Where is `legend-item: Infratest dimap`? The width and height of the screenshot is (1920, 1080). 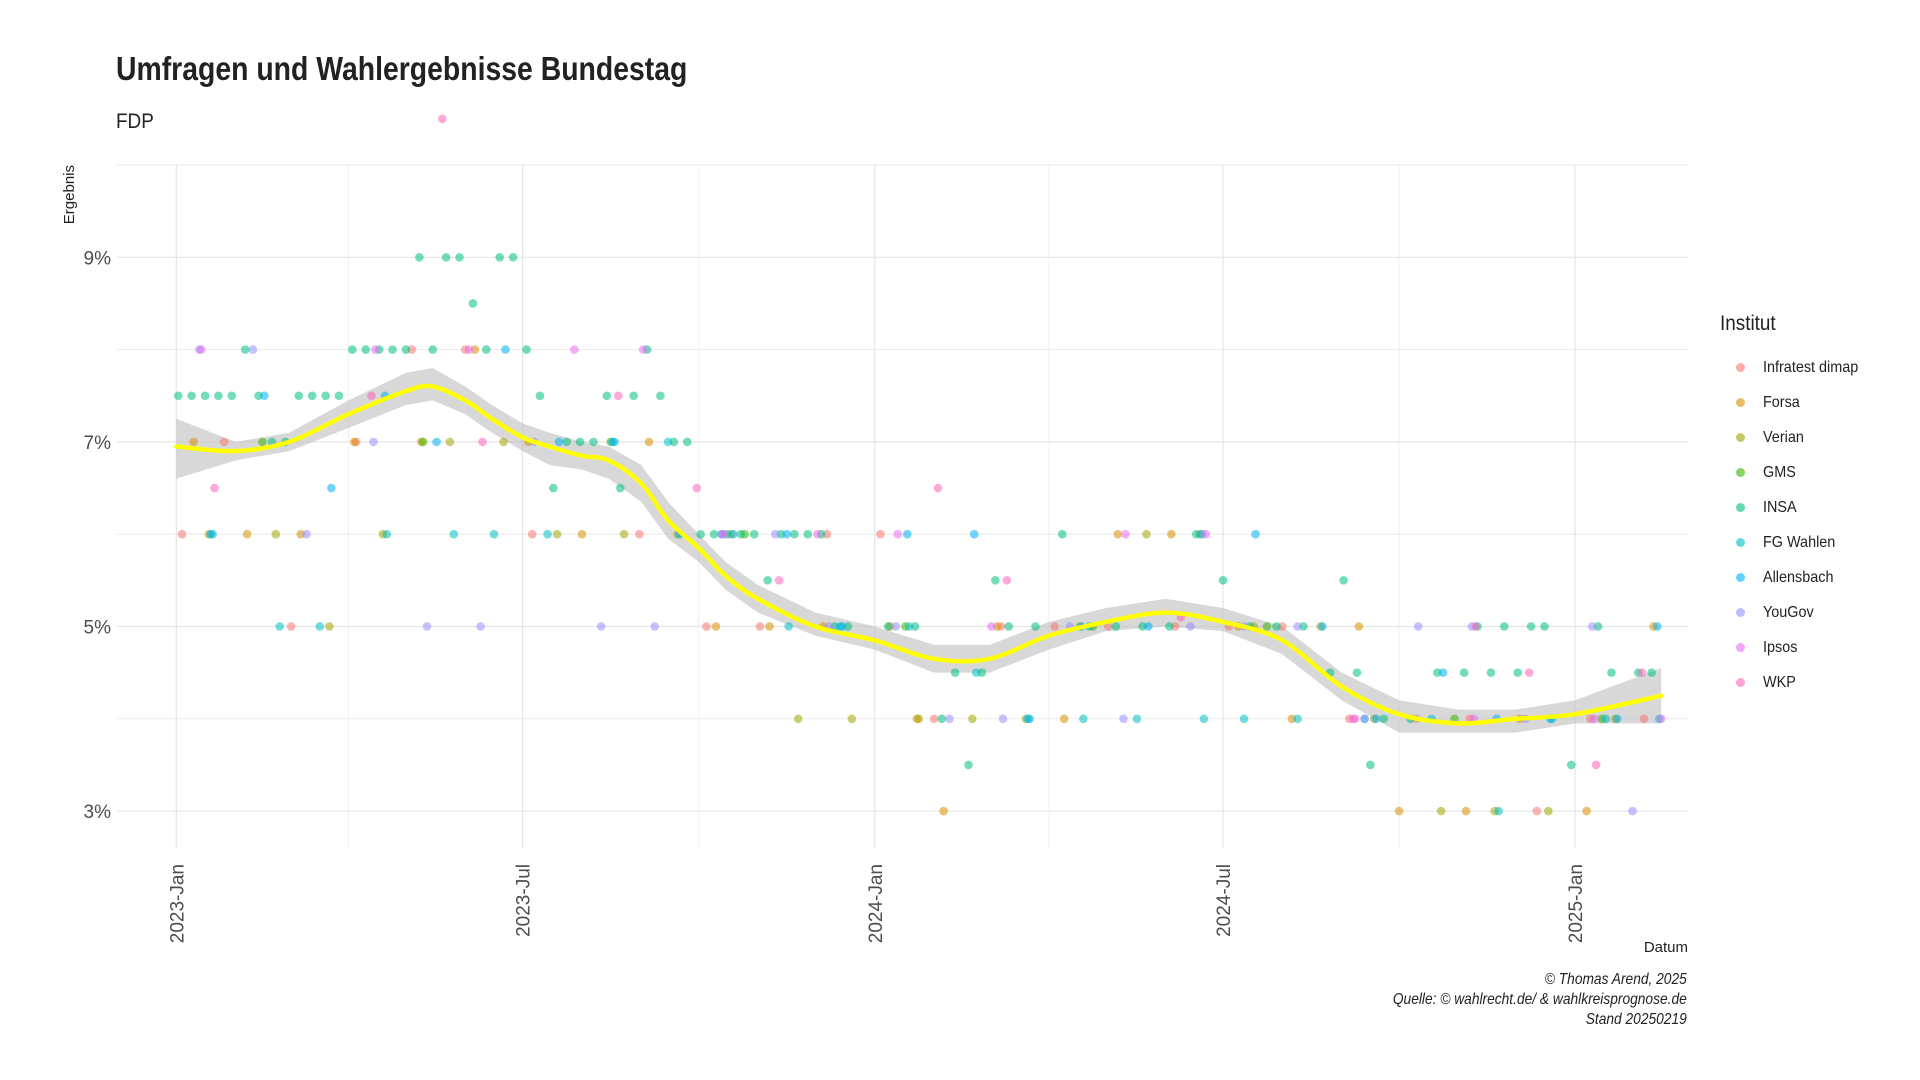
legend-item: Infratest dimap is located at coordinates (1794, 367).